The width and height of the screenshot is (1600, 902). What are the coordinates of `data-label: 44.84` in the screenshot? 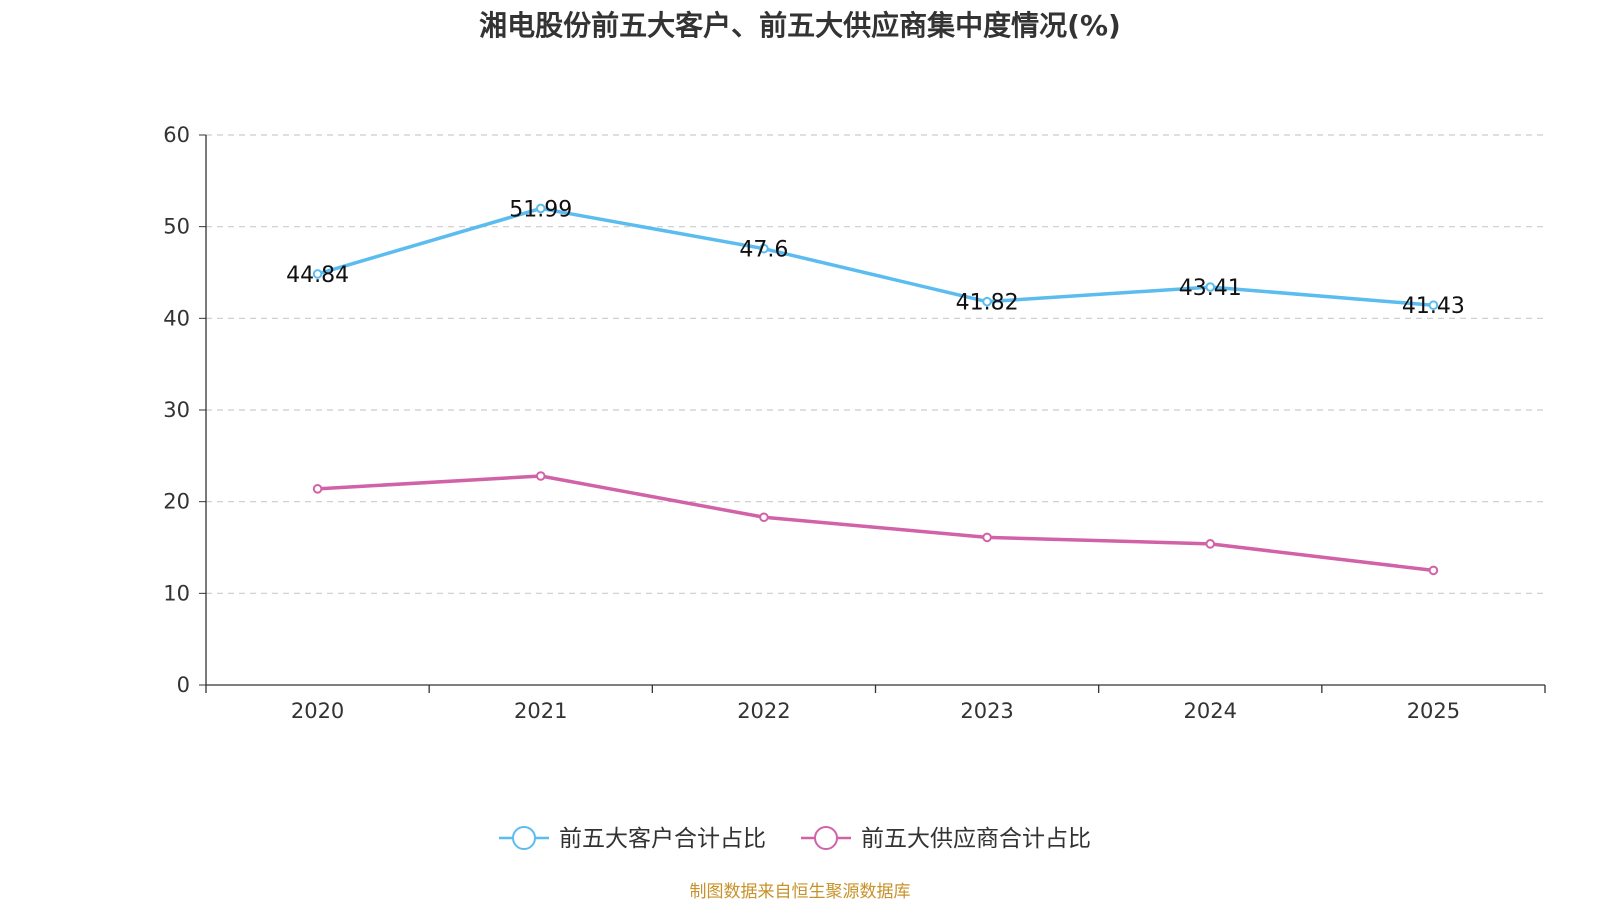 It's located at (317, 275).